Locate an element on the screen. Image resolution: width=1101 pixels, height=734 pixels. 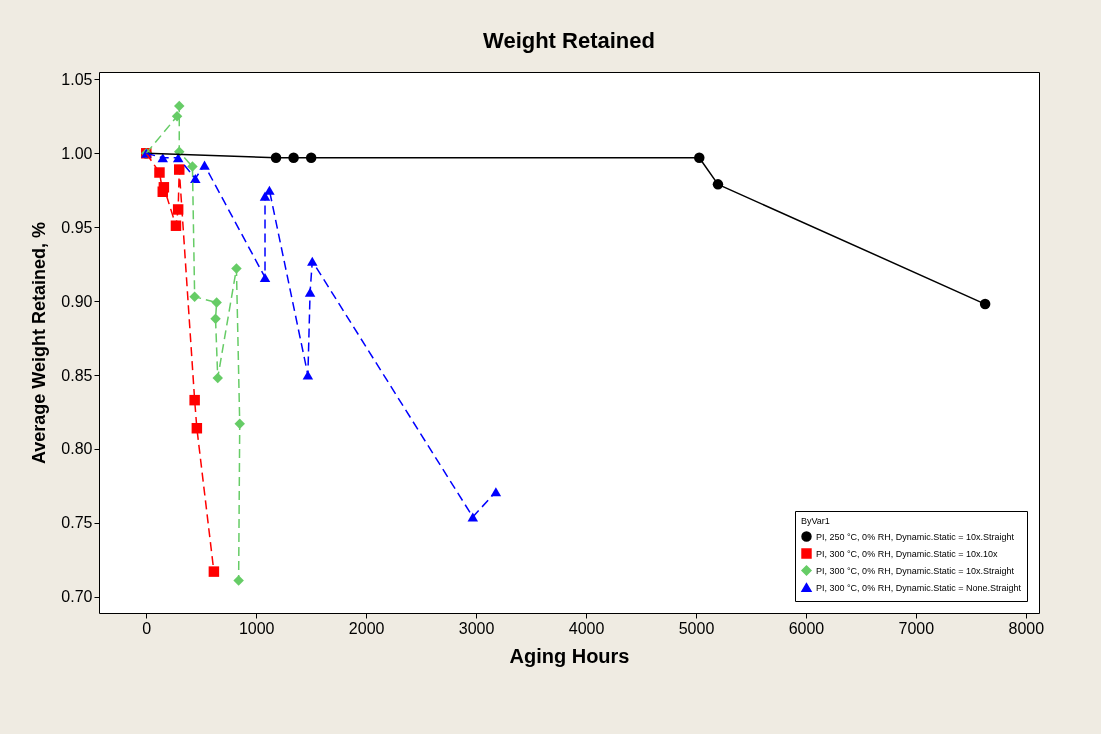
y-tick-label: 1.05 is located at coordinates (77, 79).